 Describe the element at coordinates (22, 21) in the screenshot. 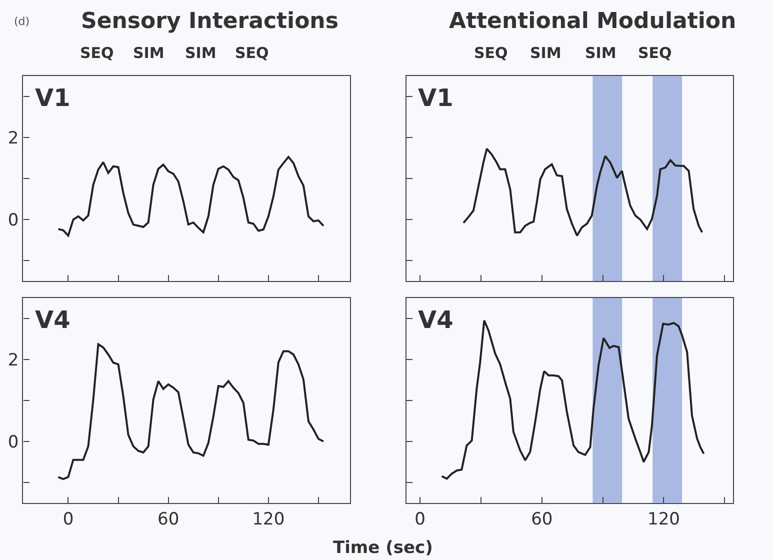

I see `text: (d)` at that location.